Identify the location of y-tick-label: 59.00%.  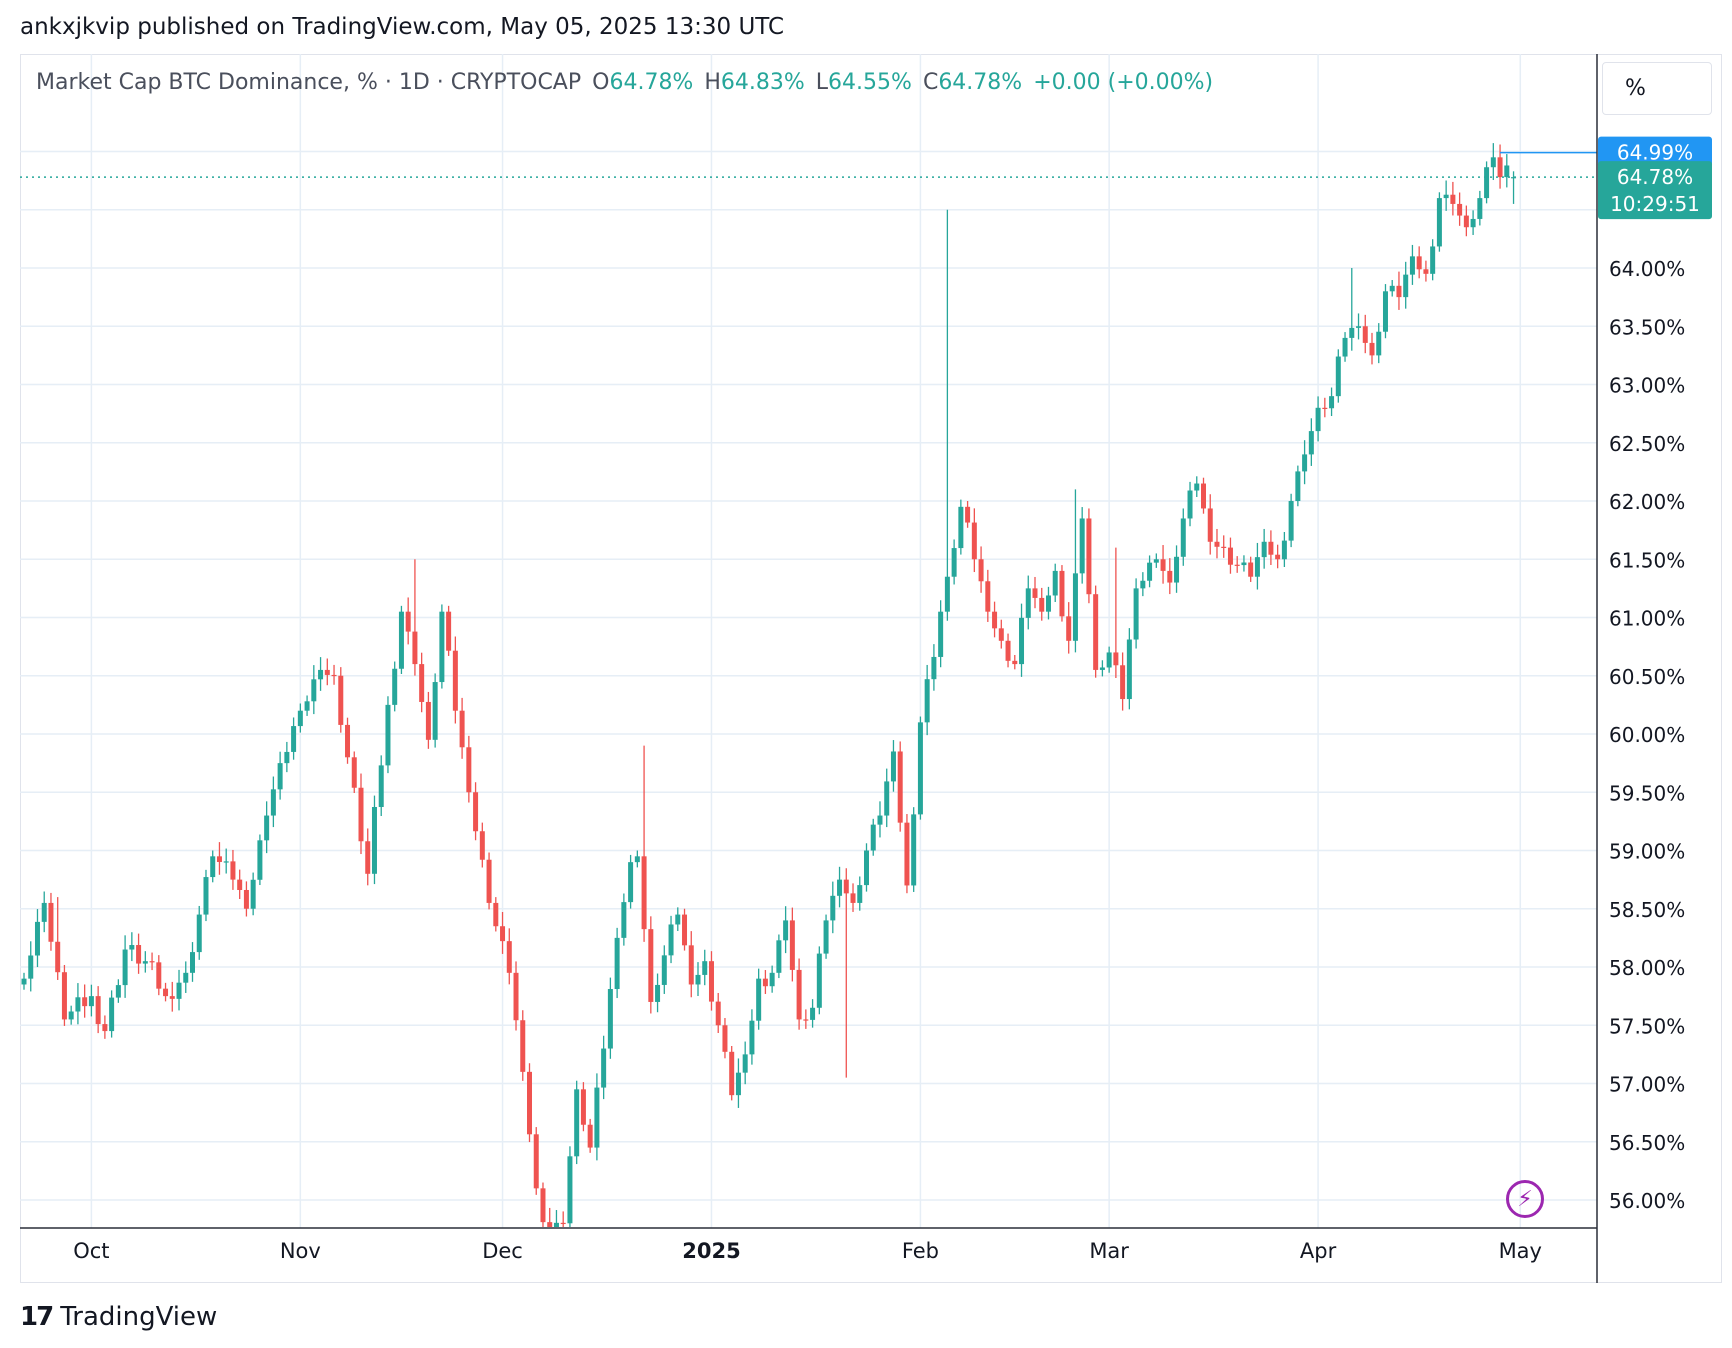
(1647, 852).